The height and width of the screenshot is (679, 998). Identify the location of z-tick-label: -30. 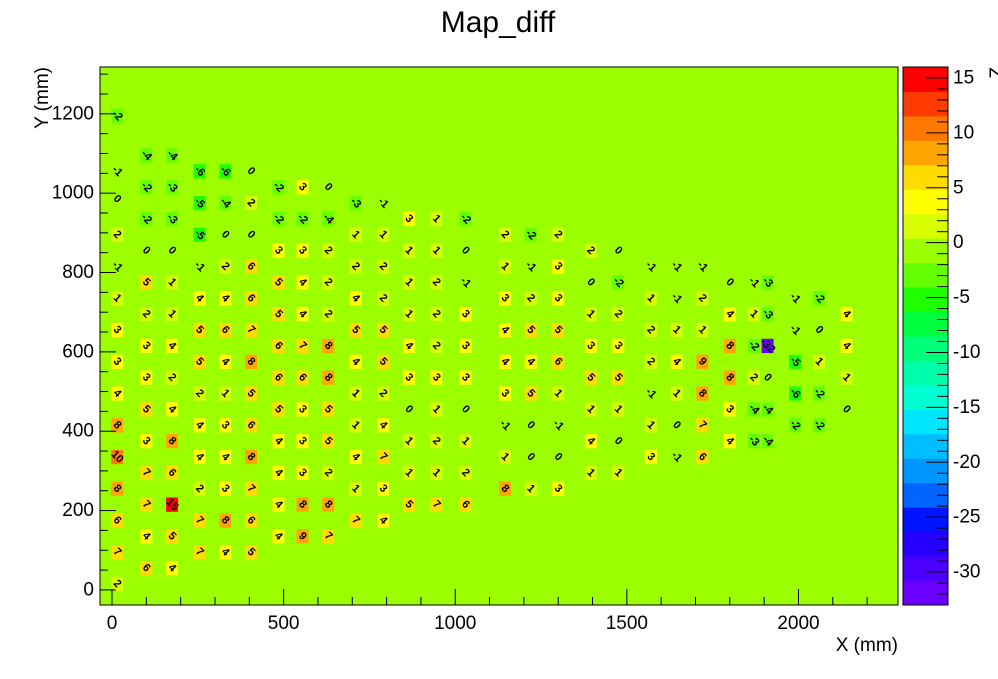
(966, 572).